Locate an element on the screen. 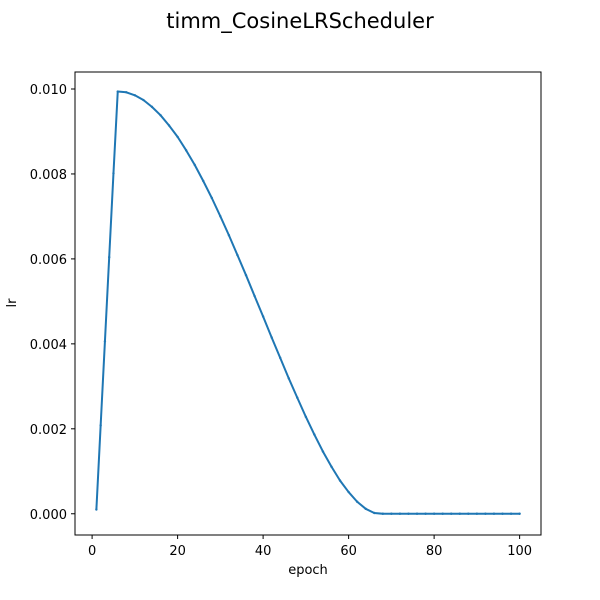 The width and height of the screenshot is (600, 600). x-tick-label: 0 is located at coordinates (92, 551).